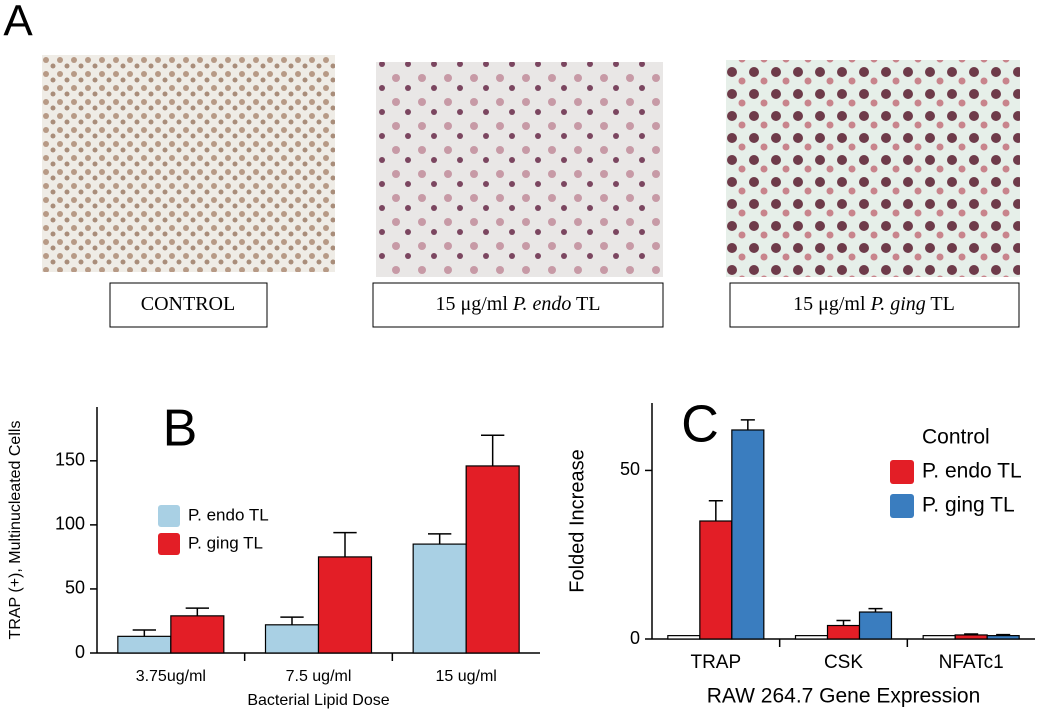 The image size is (1050, 710). I want to click on y-tick-label: 100, so click(70, 524).